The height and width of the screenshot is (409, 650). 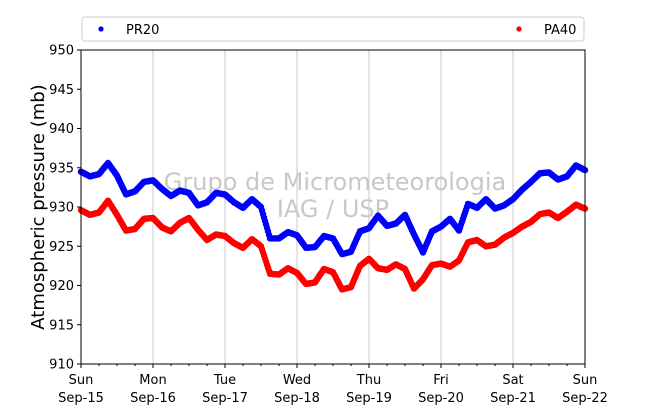 What do you see at coordinates (153, 398) in the screenshot?
I see `x-tick-date: Sep-16` at bounding box center [153, 398].